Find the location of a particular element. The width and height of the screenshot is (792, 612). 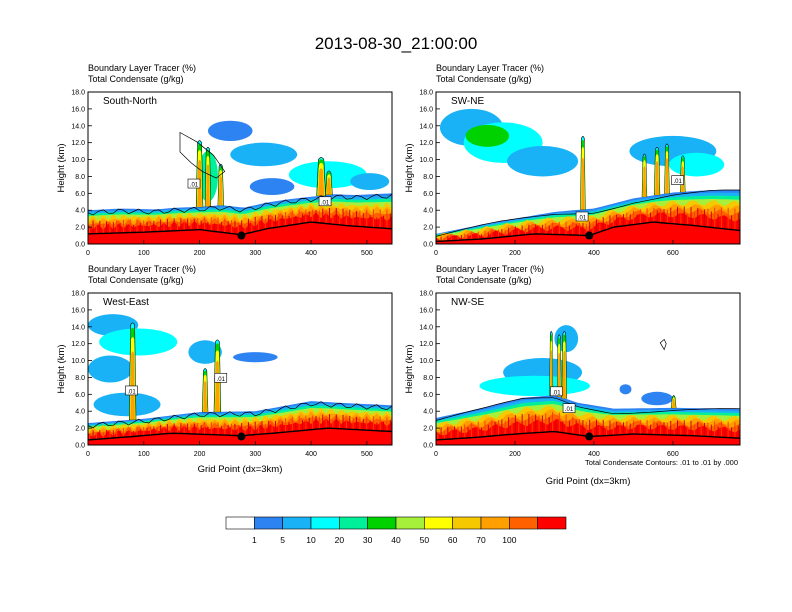

colorbar-label: 1 is located at coordinates (254, 540).